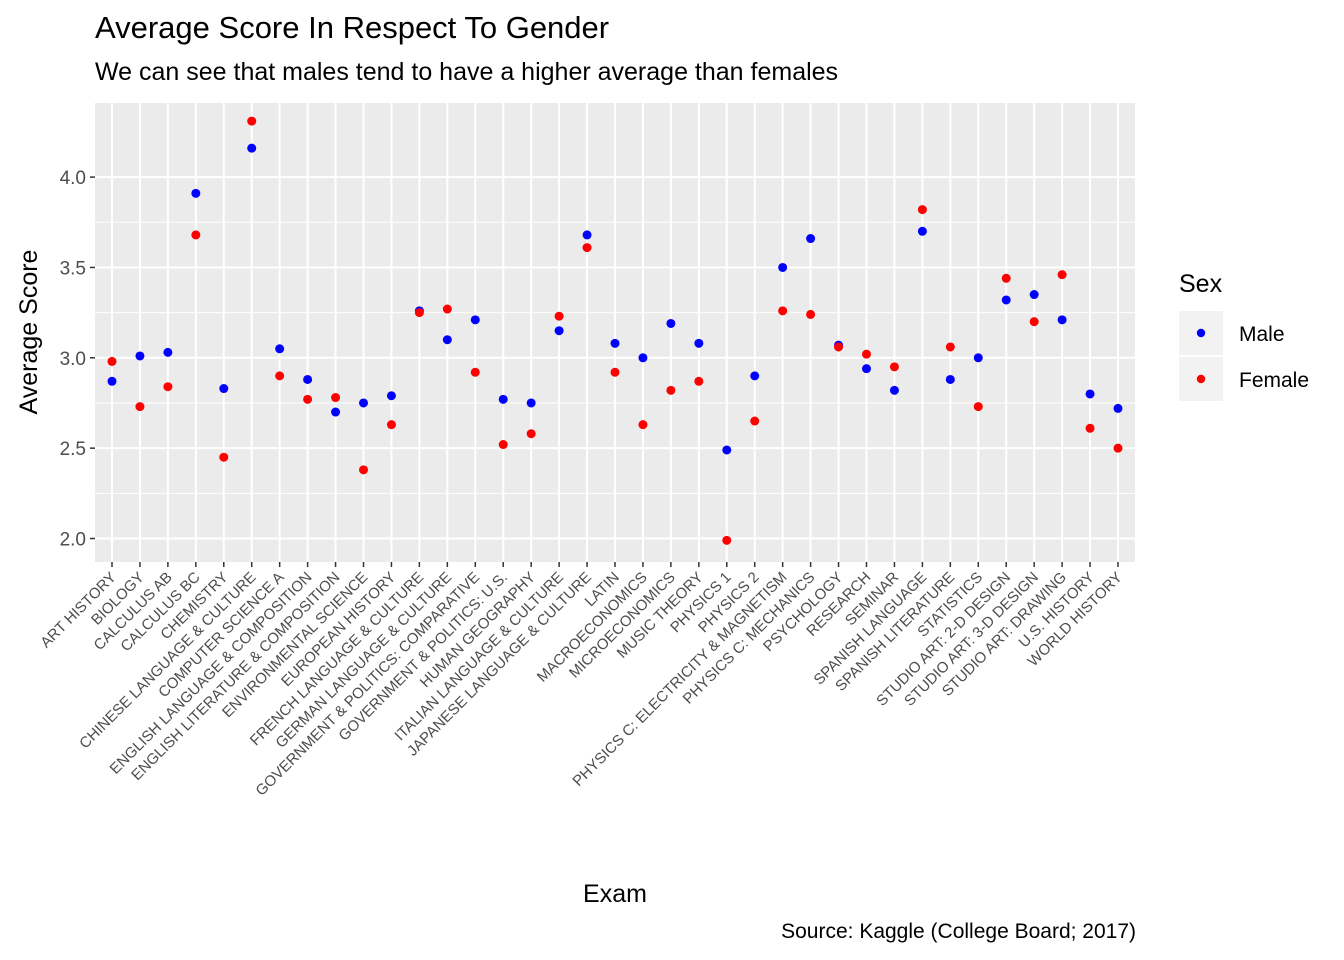 The height and width of the screenshot is (960, 1344). I want to click on y-tick-label: 2.5, so click(73, 449).